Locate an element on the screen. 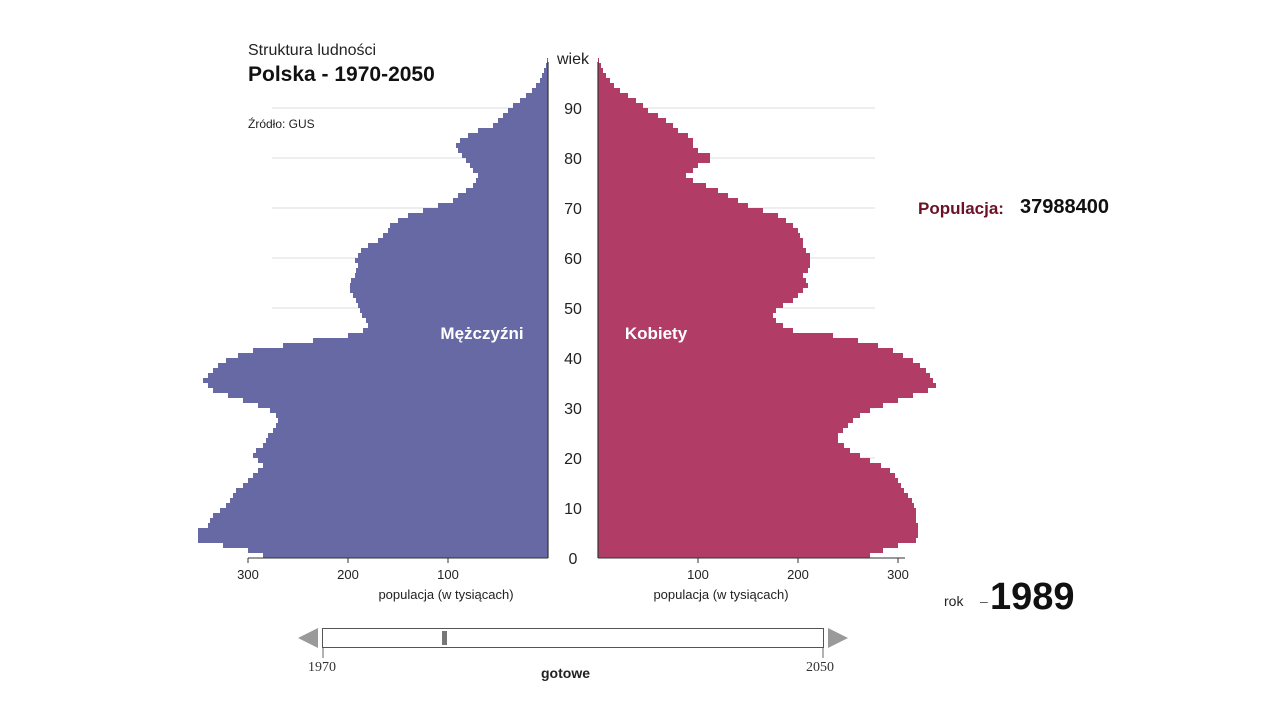 This screenshot has width=1280, height=720. population-label: Populacja: is located at coordinates (961, 208).